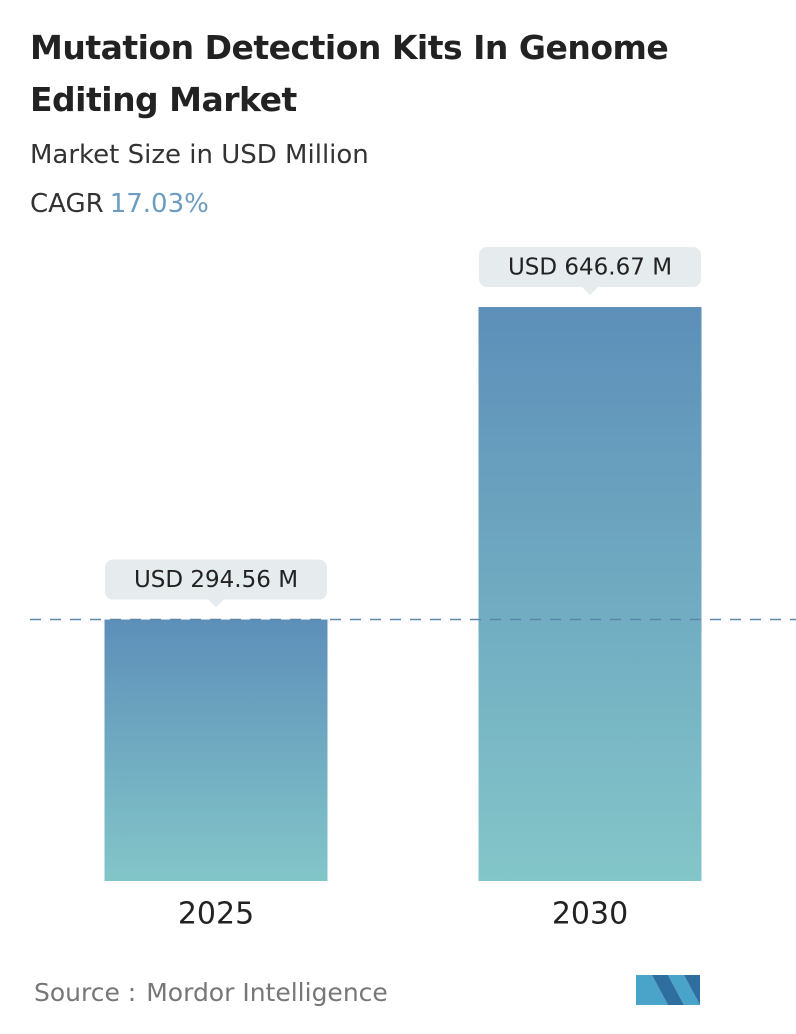  I want to click on cagr: CAGR 17.03%, so click(119, 204).